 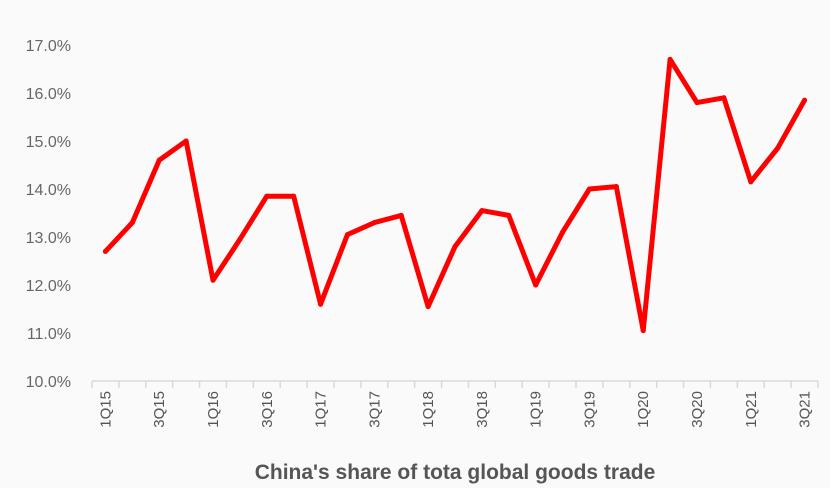 What do you see at coordinates (805, 409) in the screenshot?
I see `x-tick-label: 3Q21` at bounding box center [805, 409].